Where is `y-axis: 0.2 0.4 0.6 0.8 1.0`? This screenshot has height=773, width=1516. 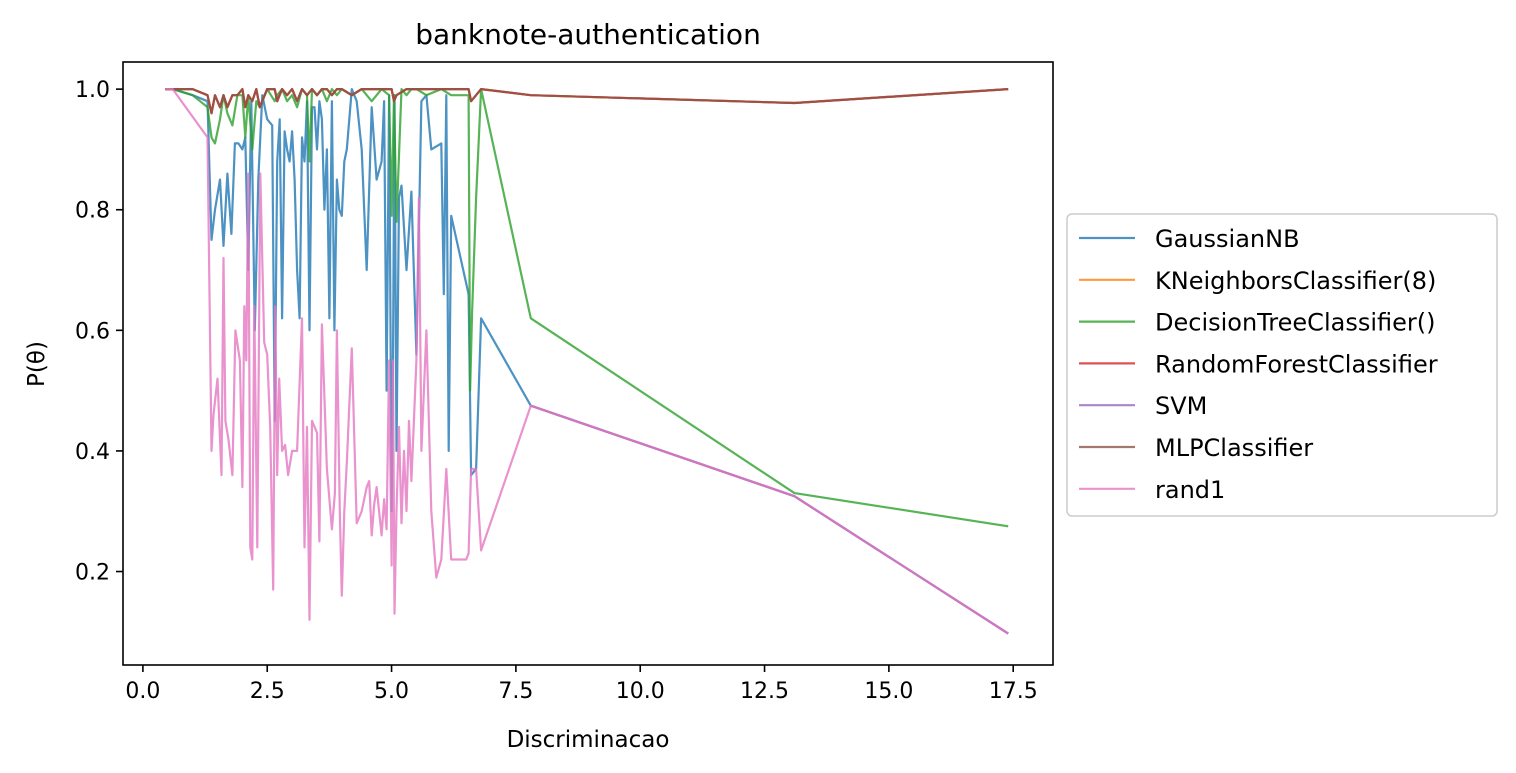
y-axis: 0.2 0.4 0.6 0.8 1.0 is located at coordinates (99, 332).